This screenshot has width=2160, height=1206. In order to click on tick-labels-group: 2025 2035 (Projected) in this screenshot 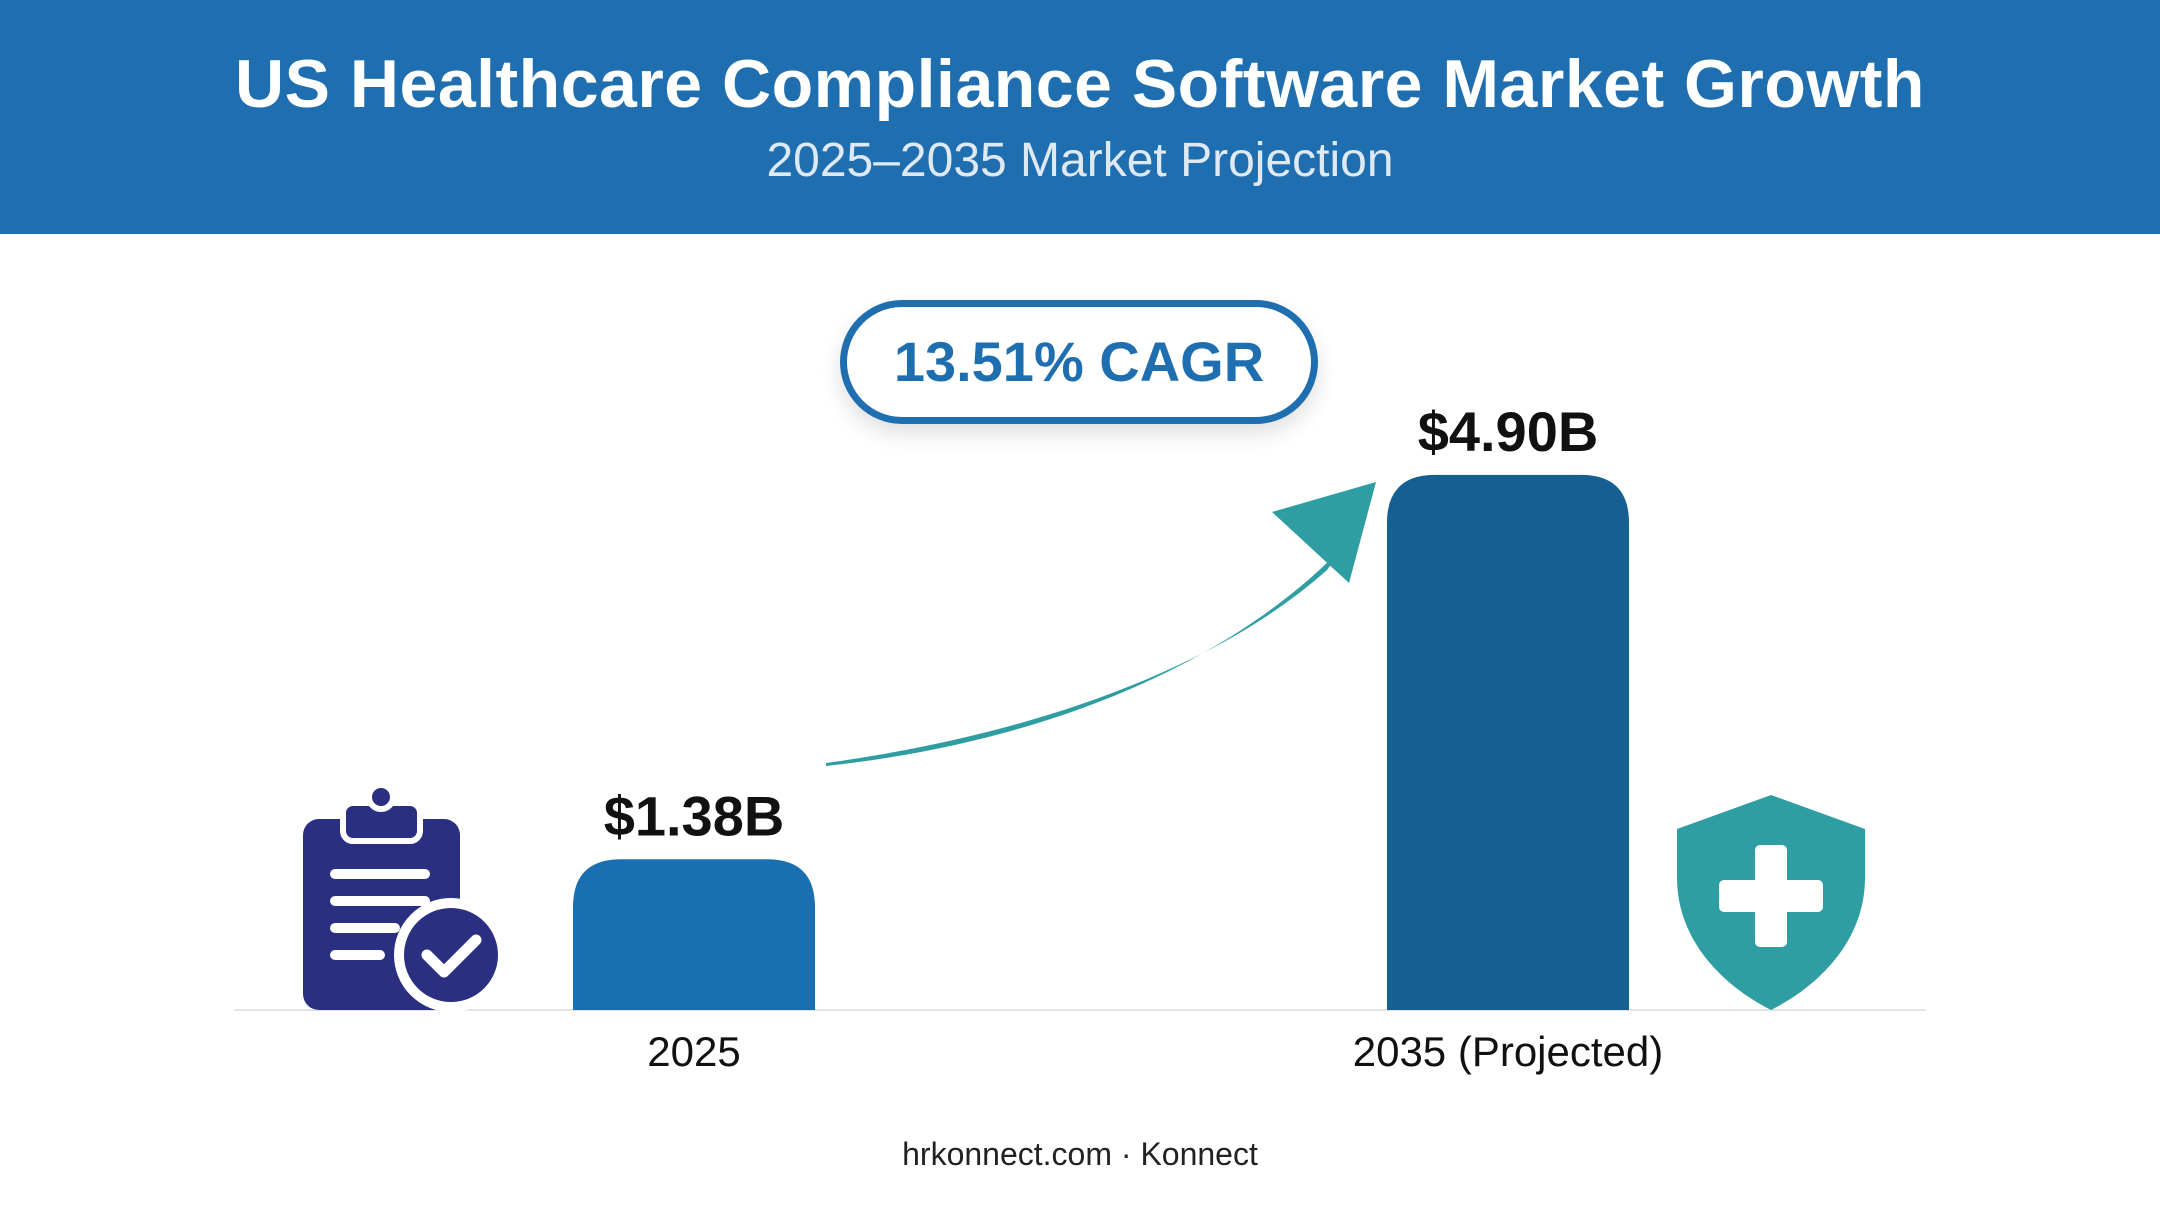, I will do `click(1155, 1051)`.